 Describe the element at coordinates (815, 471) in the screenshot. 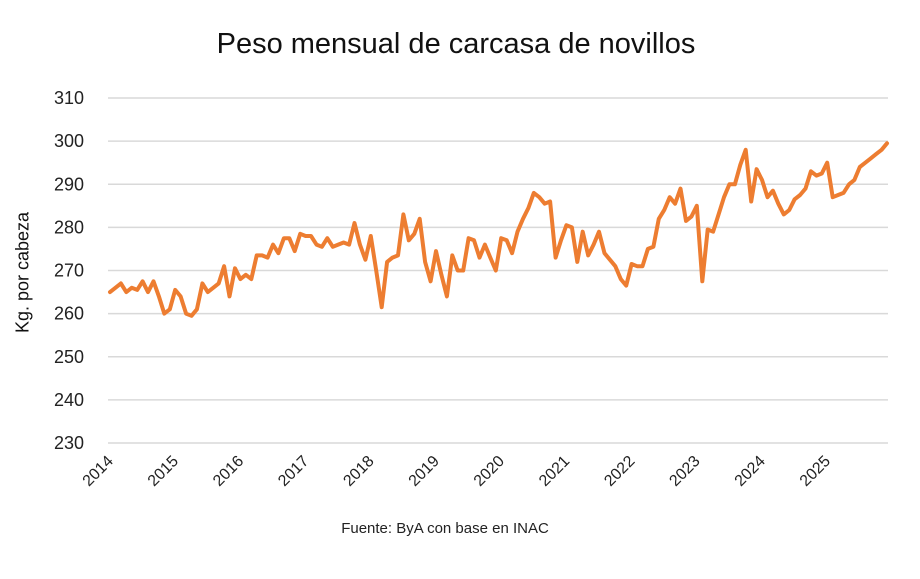

I see `x-tick-label: 2025` at that location.